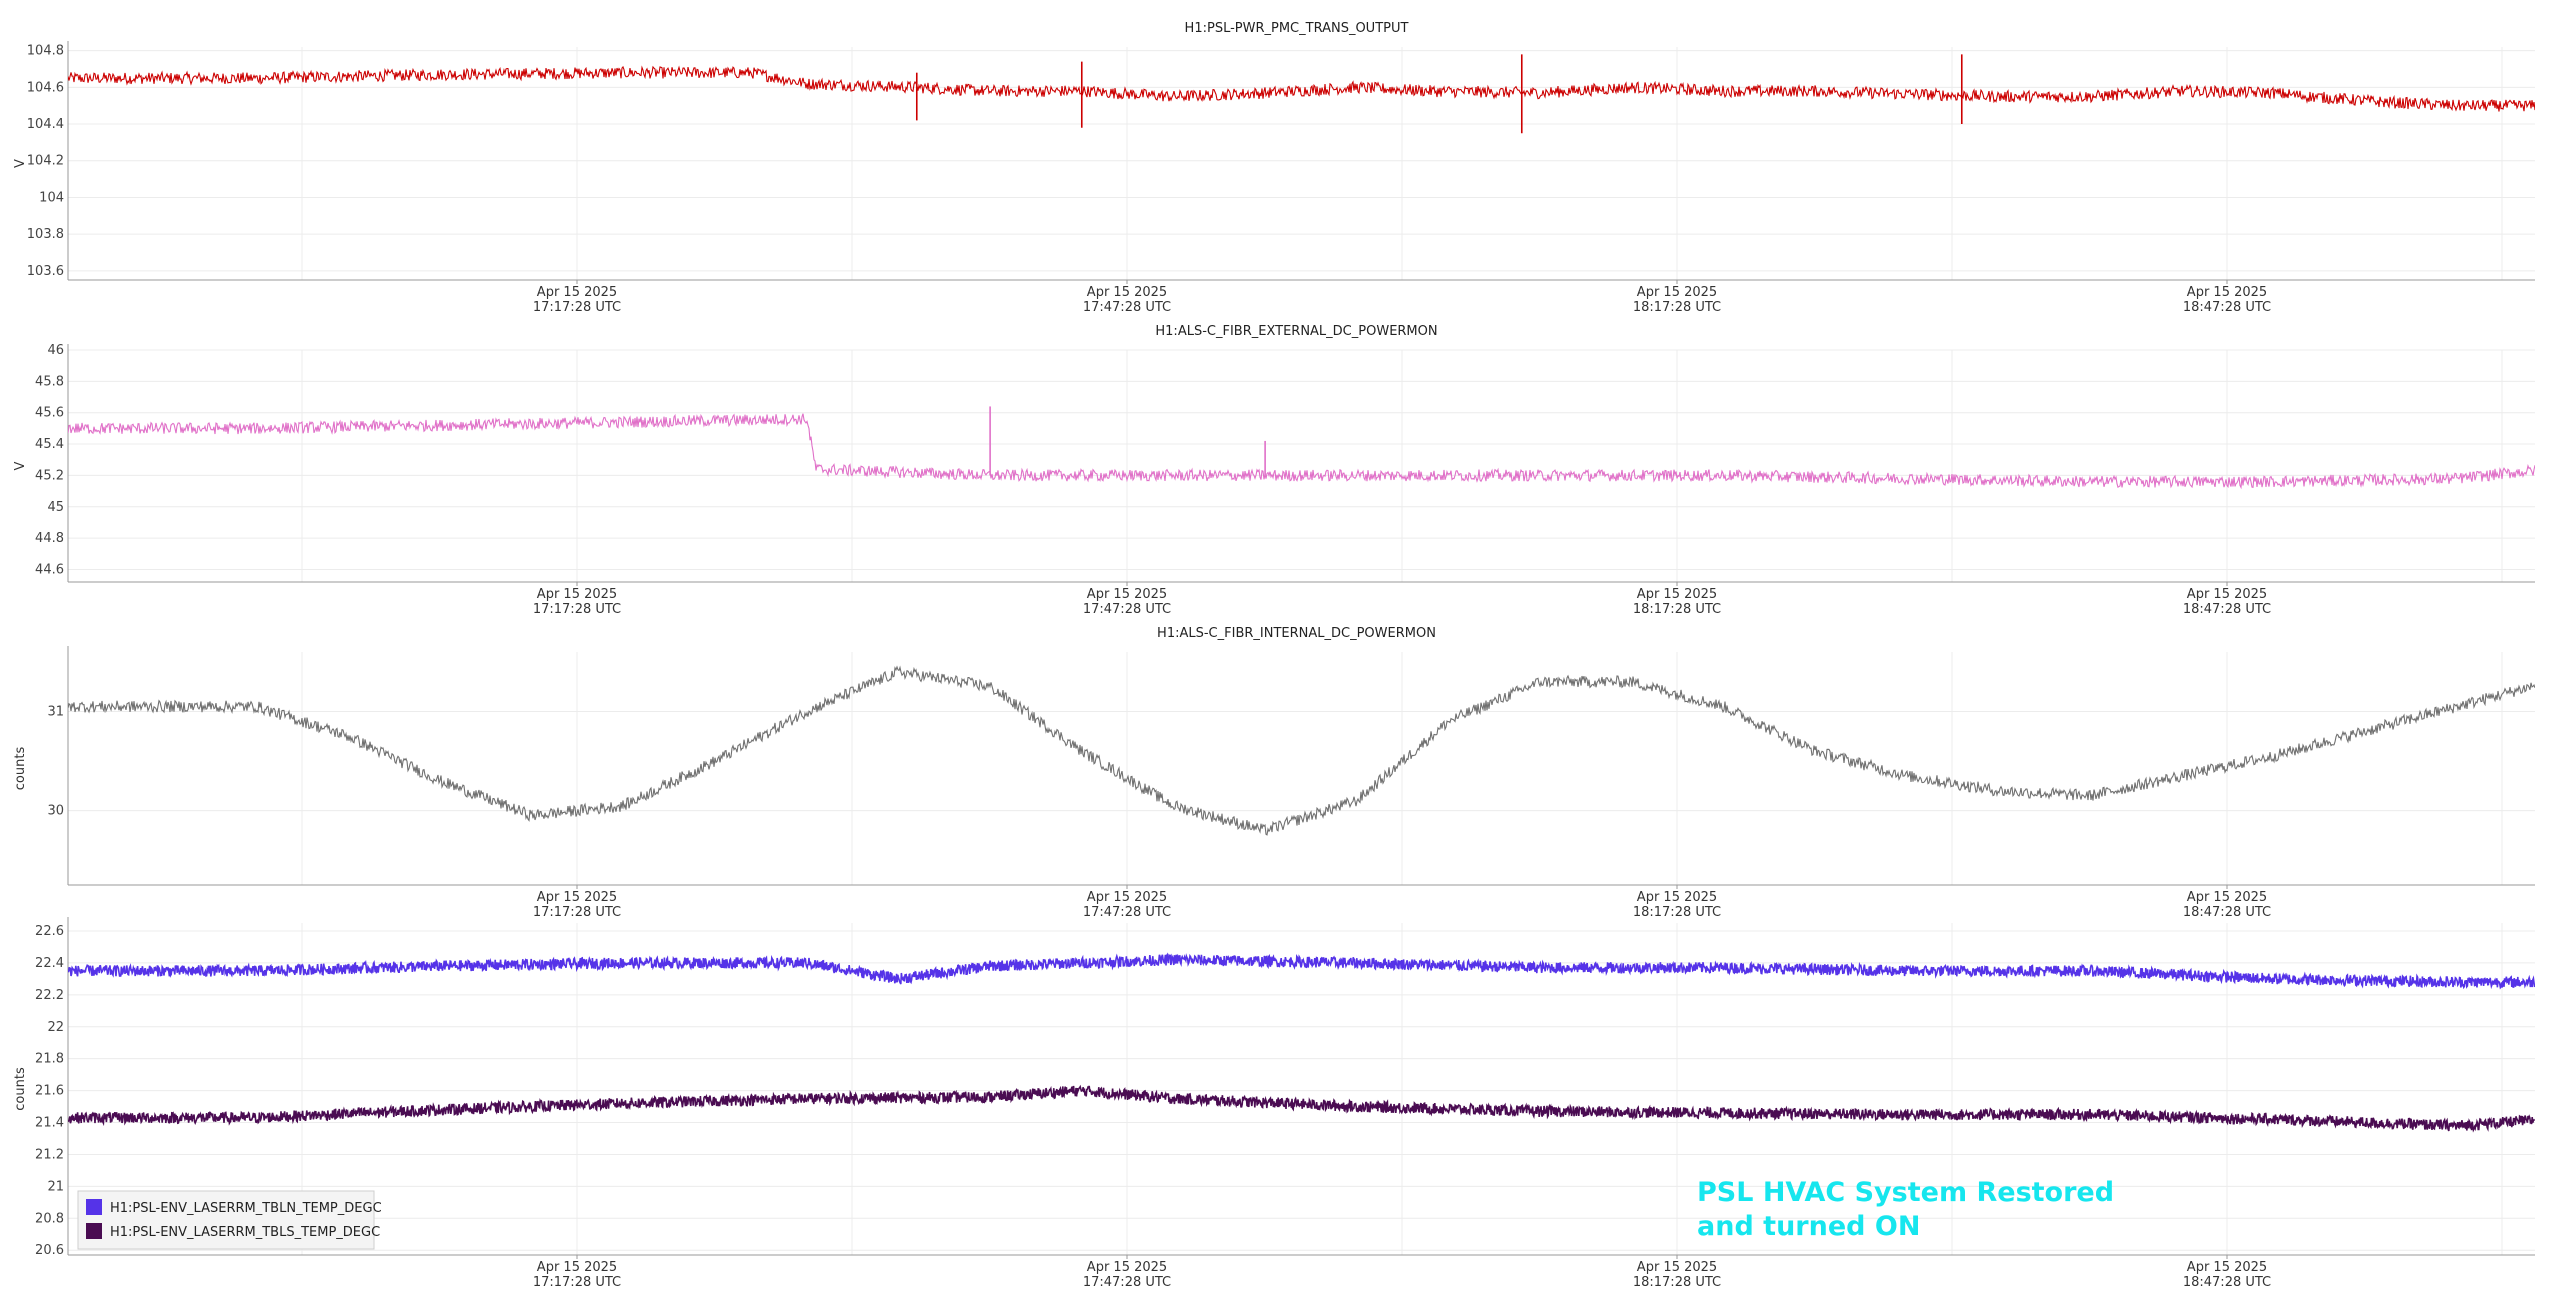 The width and height of the screenshot is (2550, 1298). What do you see at coordinates (45, 51) in the screenshot?
I see `y-tick-label: 104.8` at bounding box center [45, 51].